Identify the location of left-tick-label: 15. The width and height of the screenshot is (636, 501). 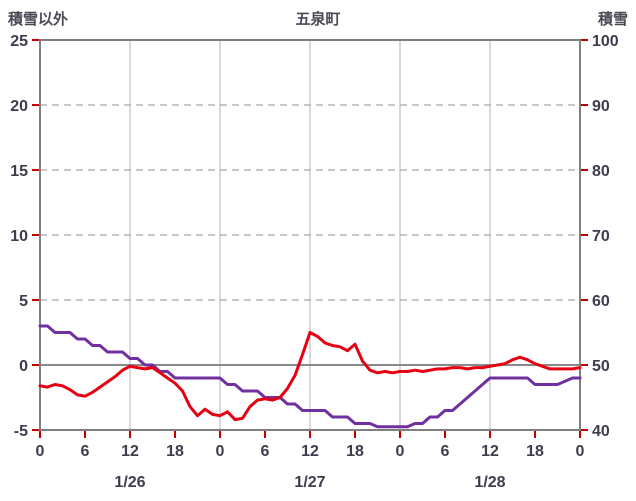
(19, 171).